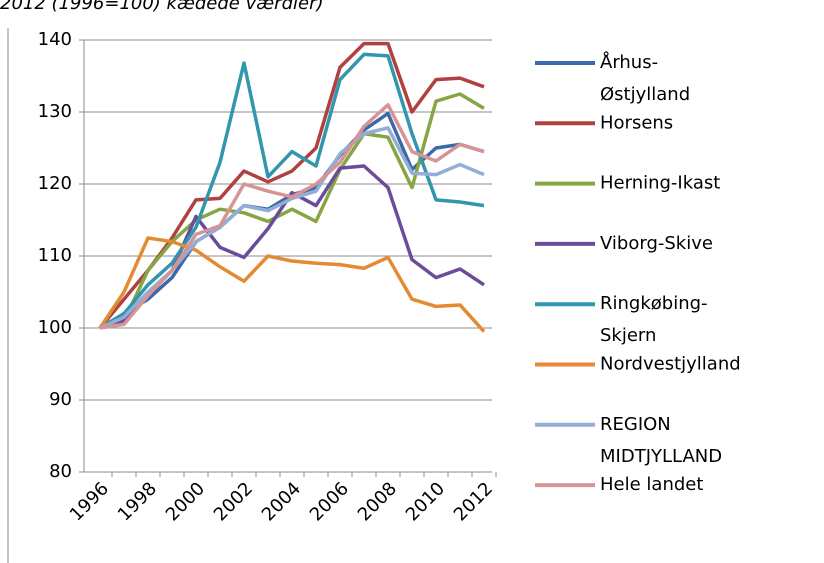 Image resolution: width=824 pixels, height=563 pixels. I want to click on legend-label: Horsens, so click(636, 122).